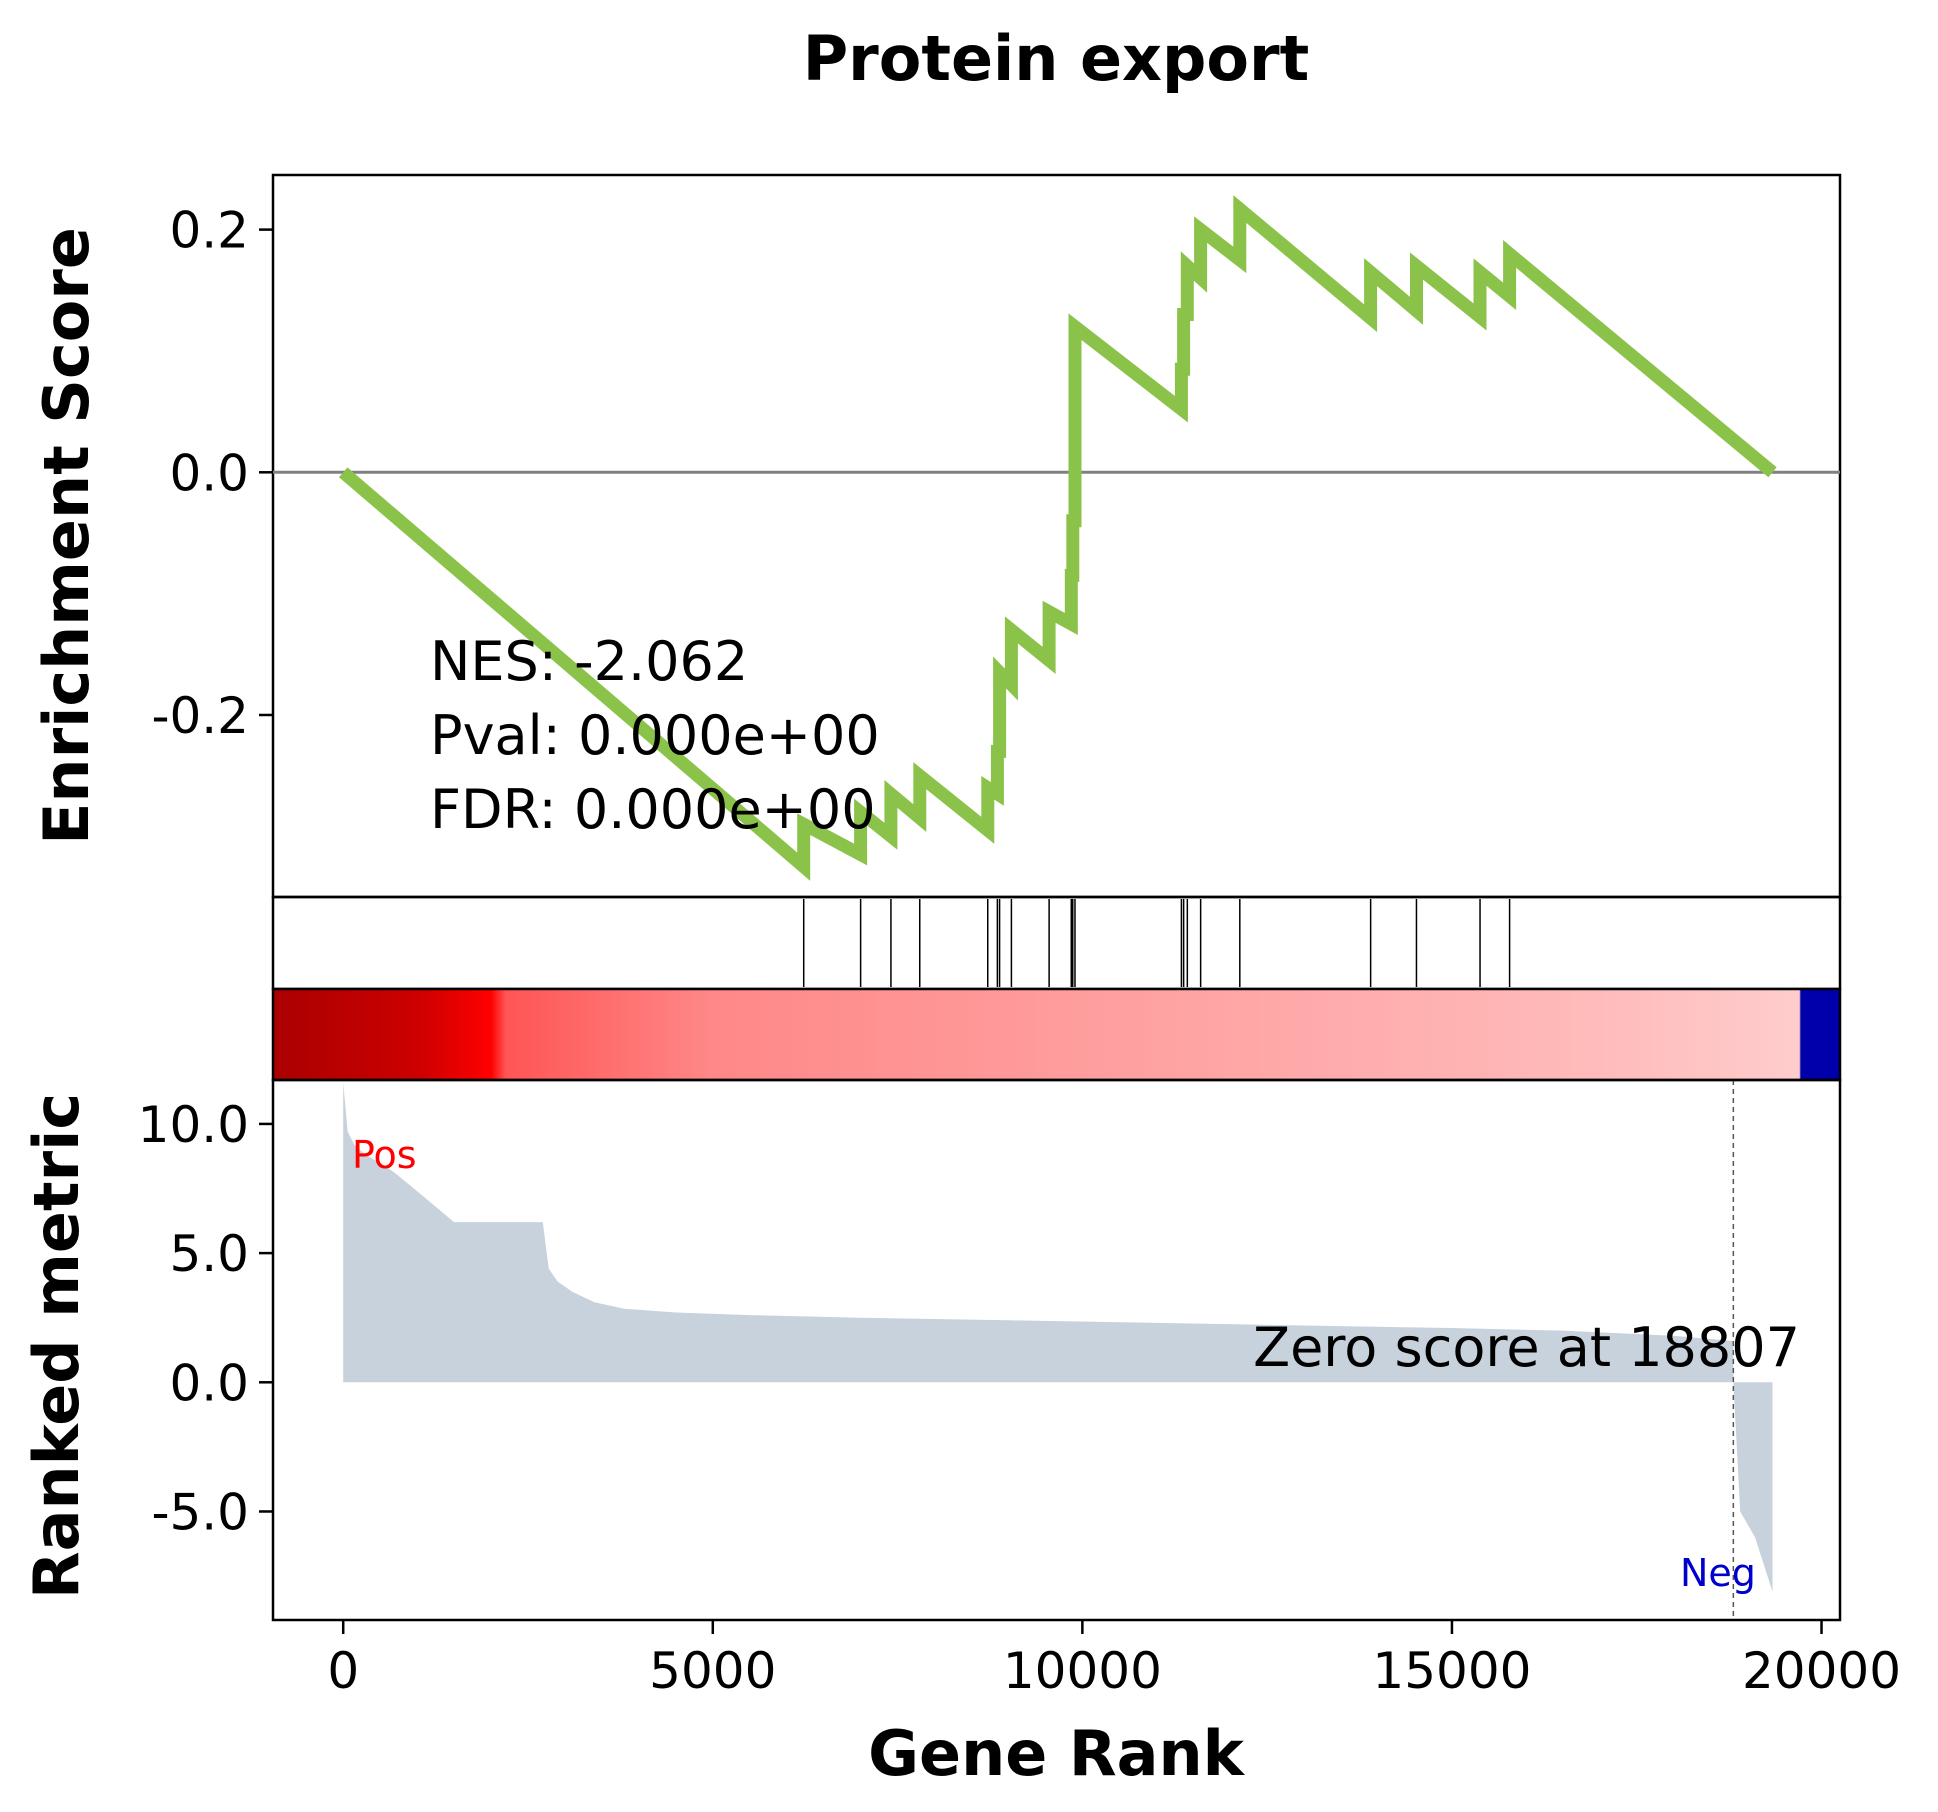  I want to click on nes-stat: NES: -2.062, so click(589, 661).